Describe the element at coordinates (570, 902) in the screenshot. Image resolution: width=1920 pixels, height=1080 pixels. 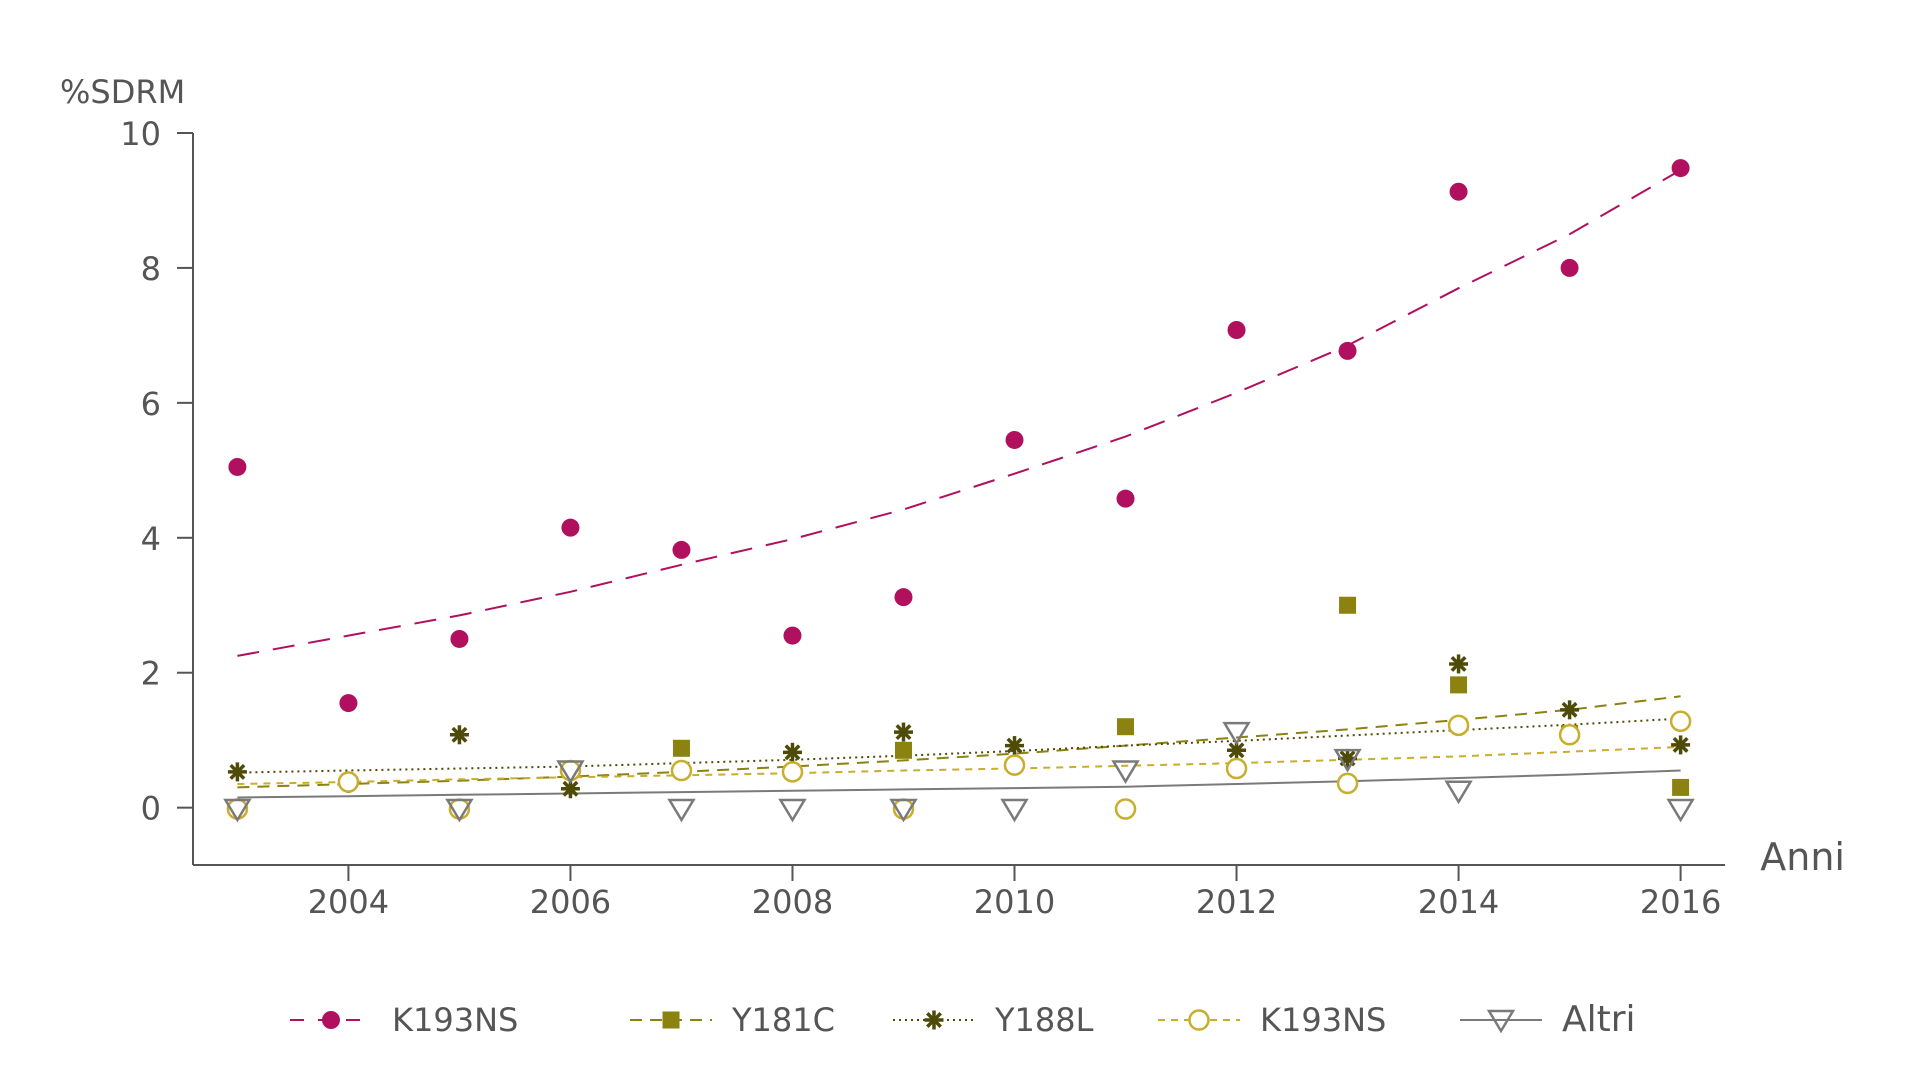
I see `x-tick-label: 2006` at that location.